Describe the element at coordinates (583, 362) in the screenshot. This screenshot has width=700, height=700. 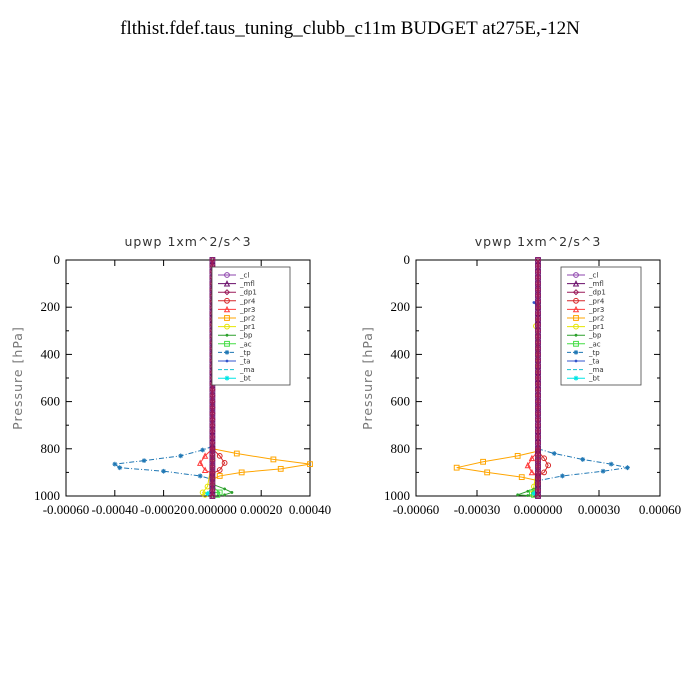
I see `legend-entry: _ta` at that location.